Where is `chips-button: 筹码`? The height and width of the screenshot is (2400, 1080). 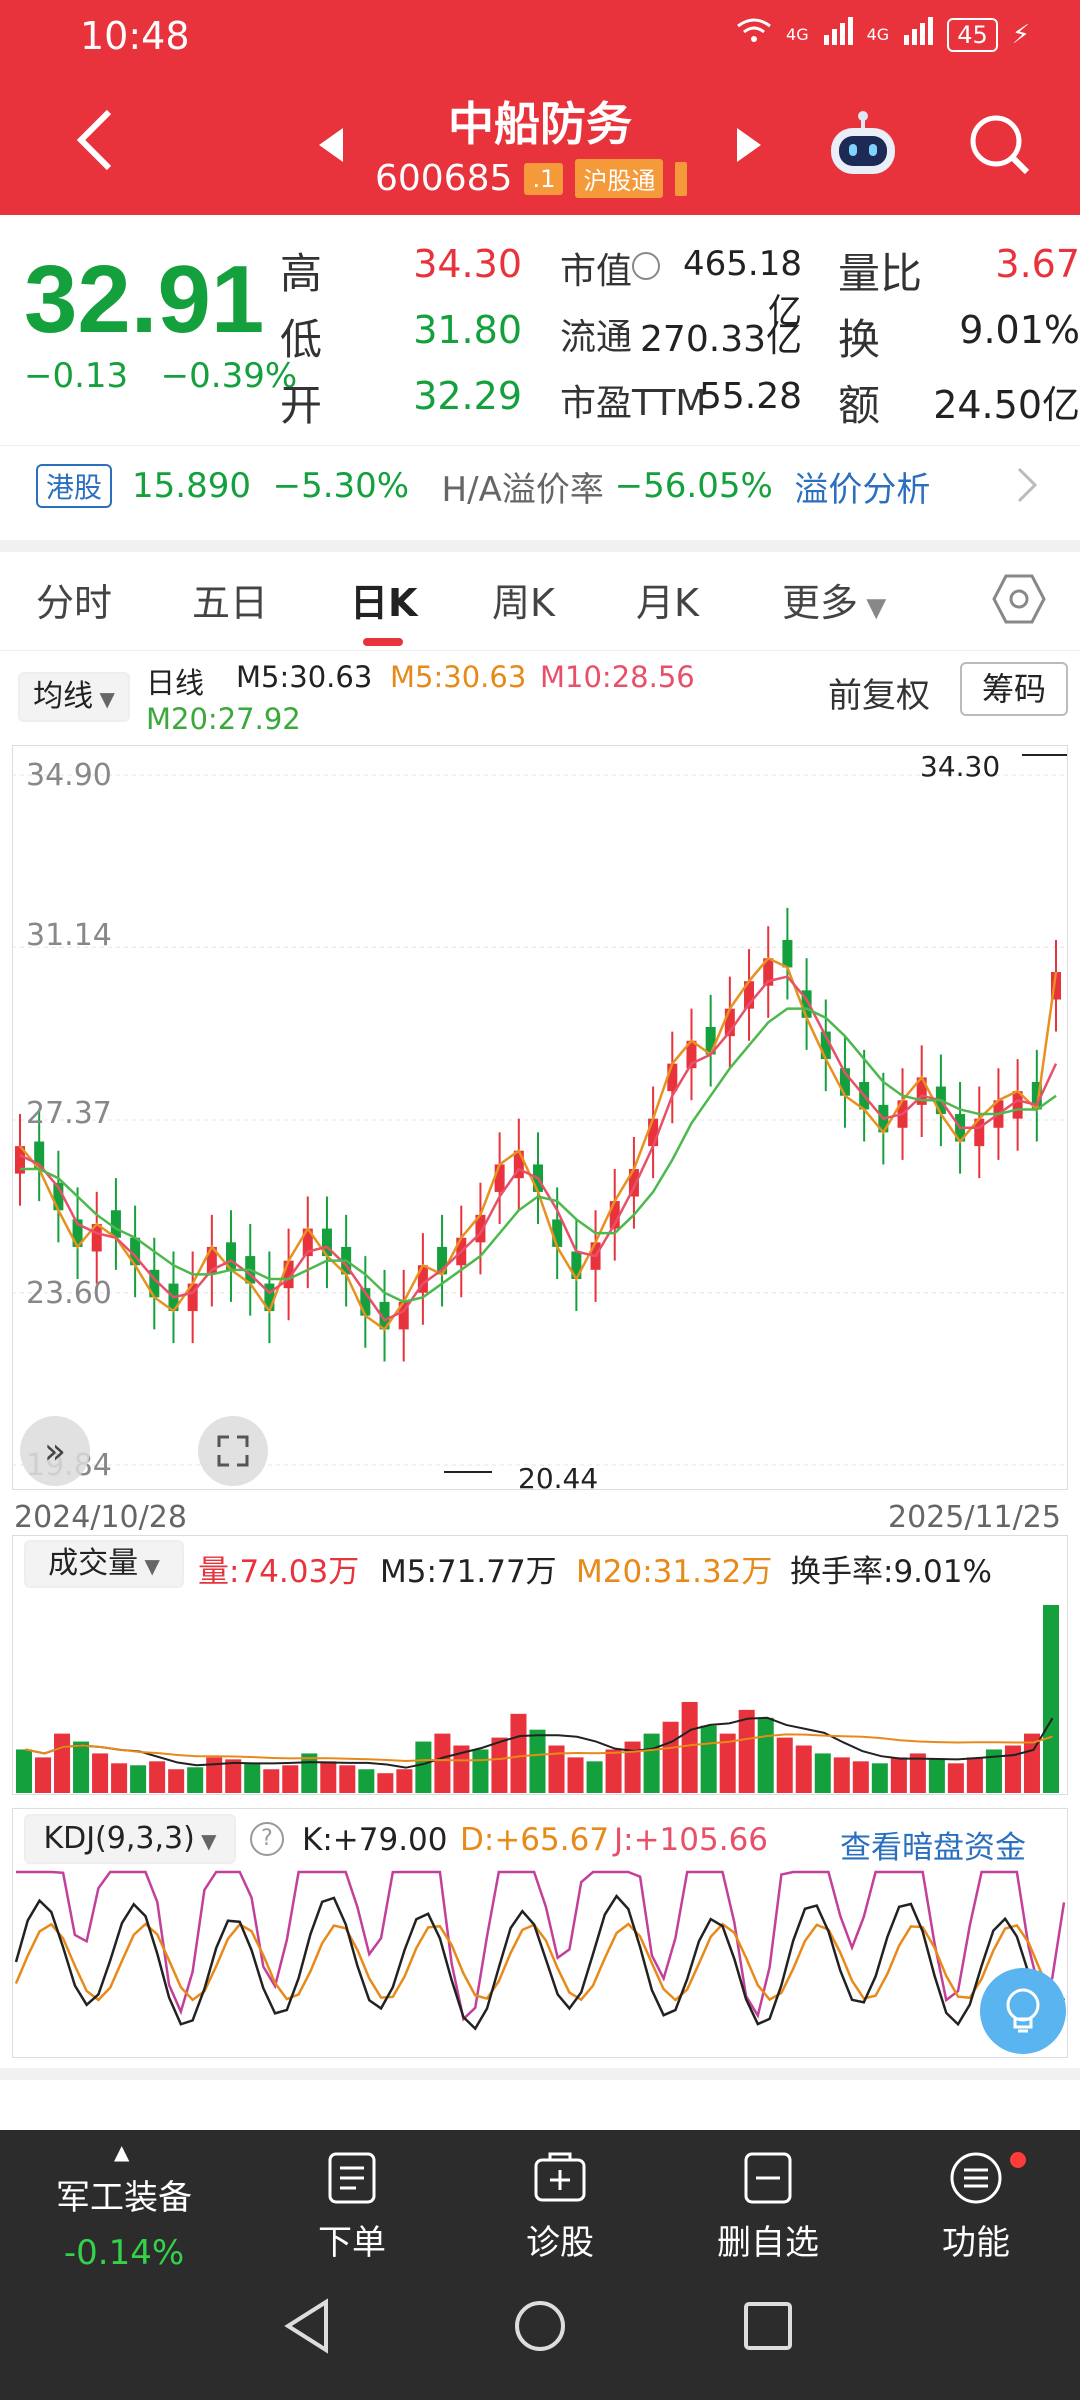
chips-button: 筹码 is located at coordinates (1014, 689).